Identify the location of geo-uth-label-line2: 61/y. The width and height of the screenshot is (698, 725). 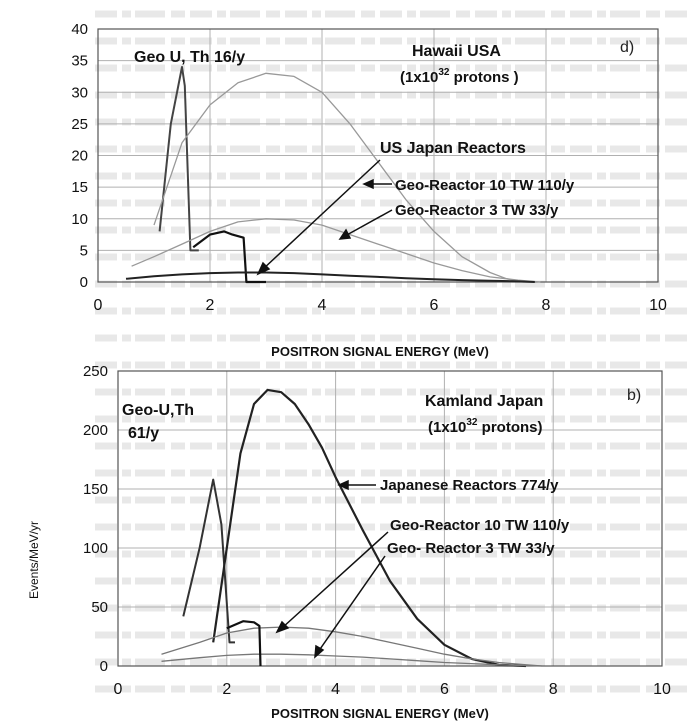
(143, 433).